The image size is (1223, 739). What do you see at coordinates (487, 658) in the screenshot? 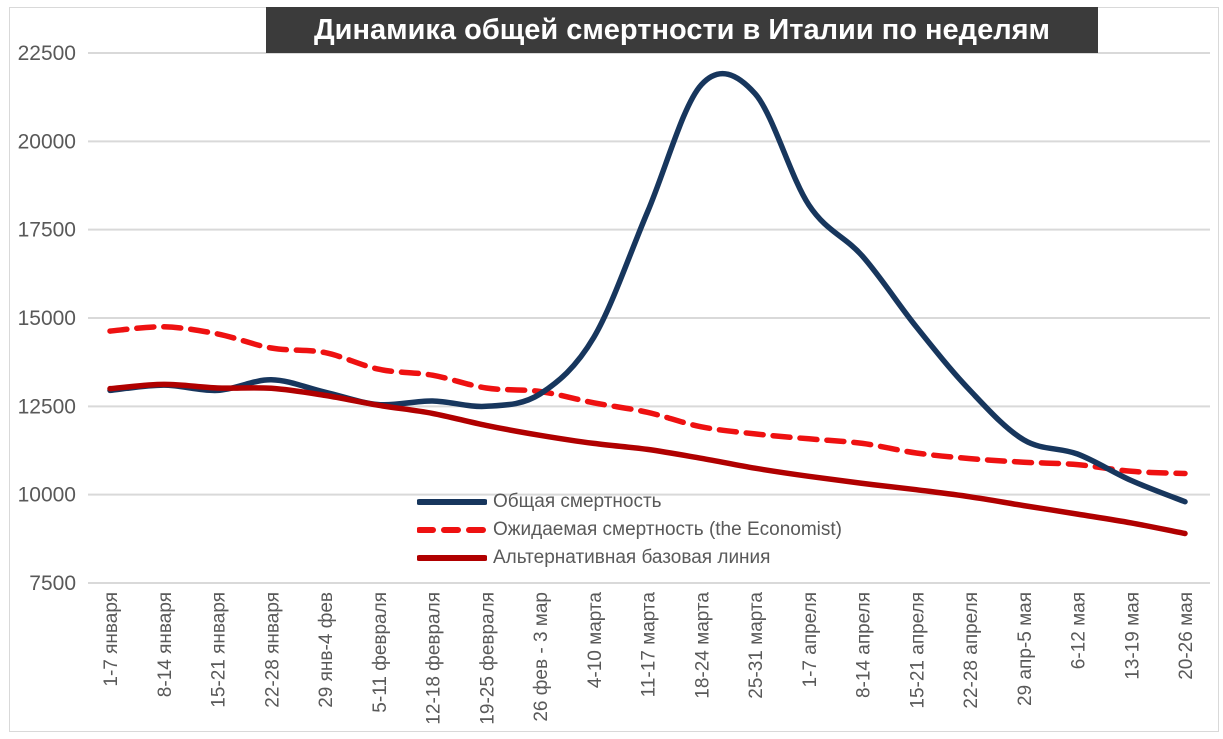
I see `x-axis-tick-label: 19-25 февраля` at bounding box center [487, 658].